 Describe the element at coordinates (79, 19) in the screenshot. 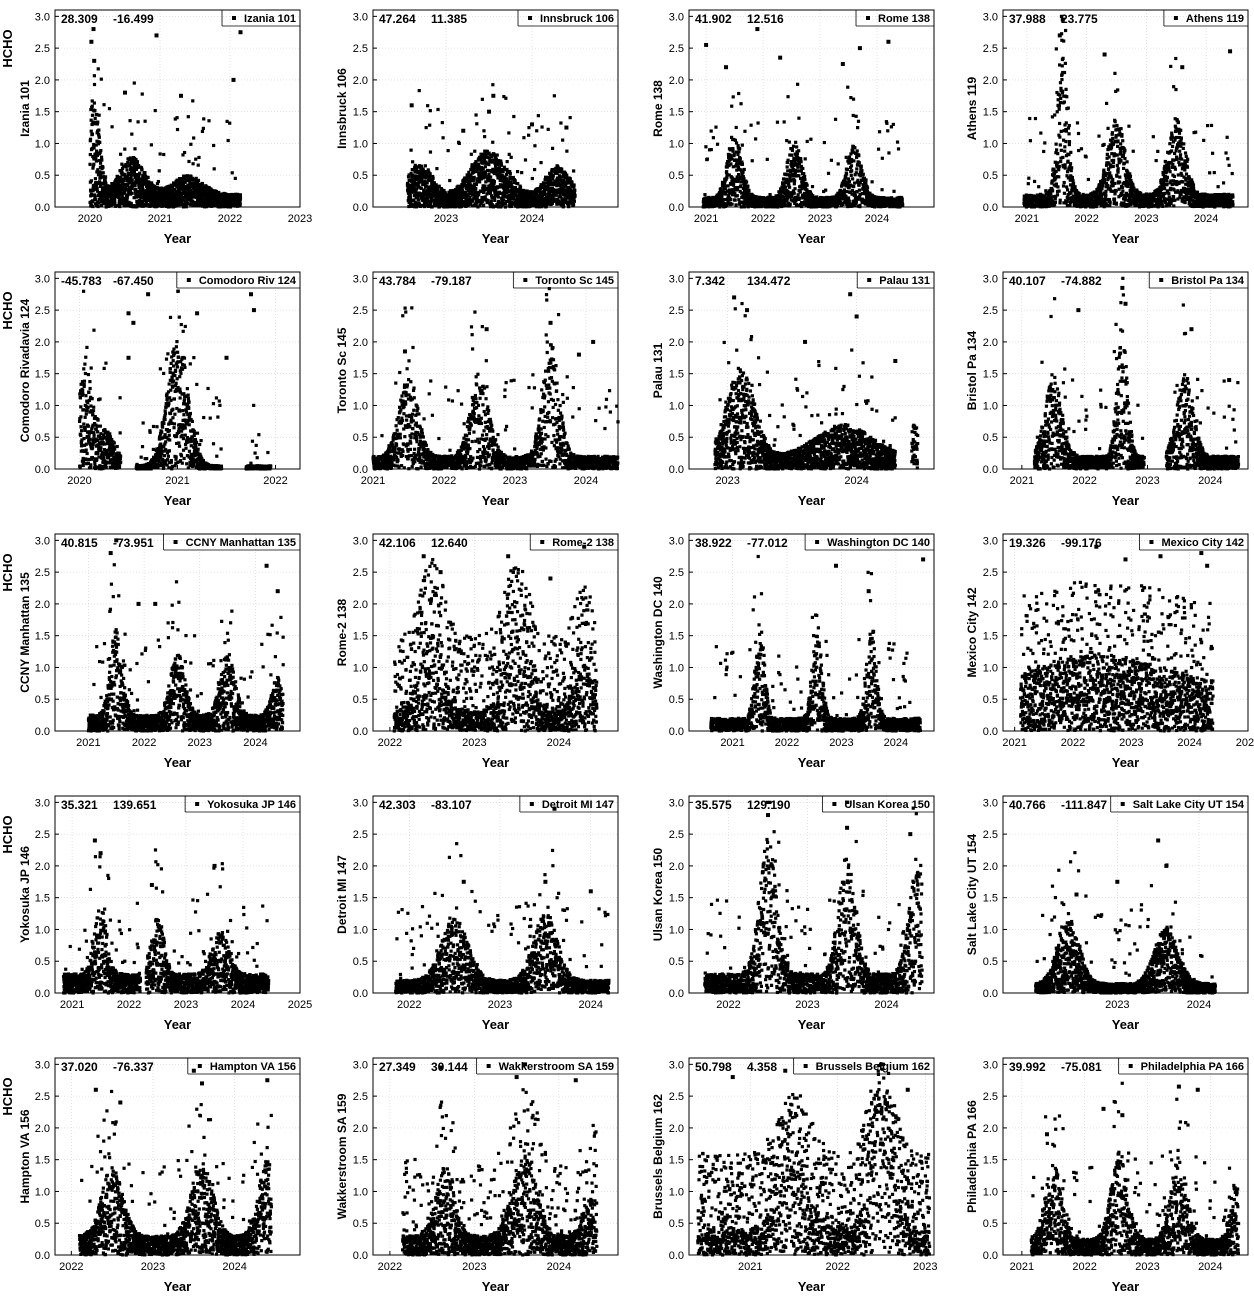

I see `latitude-label: 28.309` at that location.